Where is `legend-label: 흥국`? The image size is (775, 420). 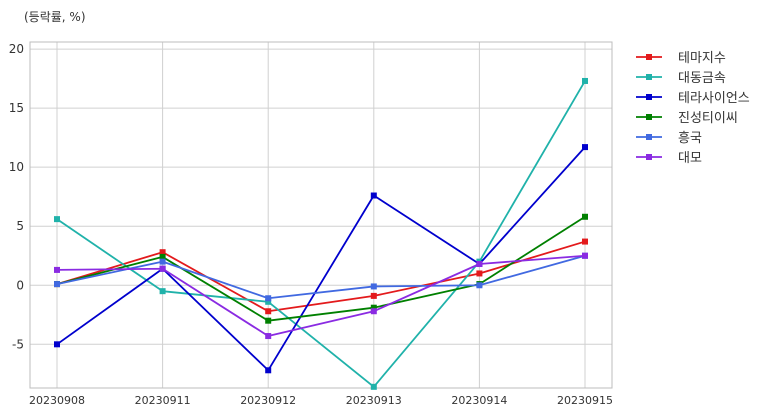
legend-label: 흥국 is located at coordinates (690, 138).